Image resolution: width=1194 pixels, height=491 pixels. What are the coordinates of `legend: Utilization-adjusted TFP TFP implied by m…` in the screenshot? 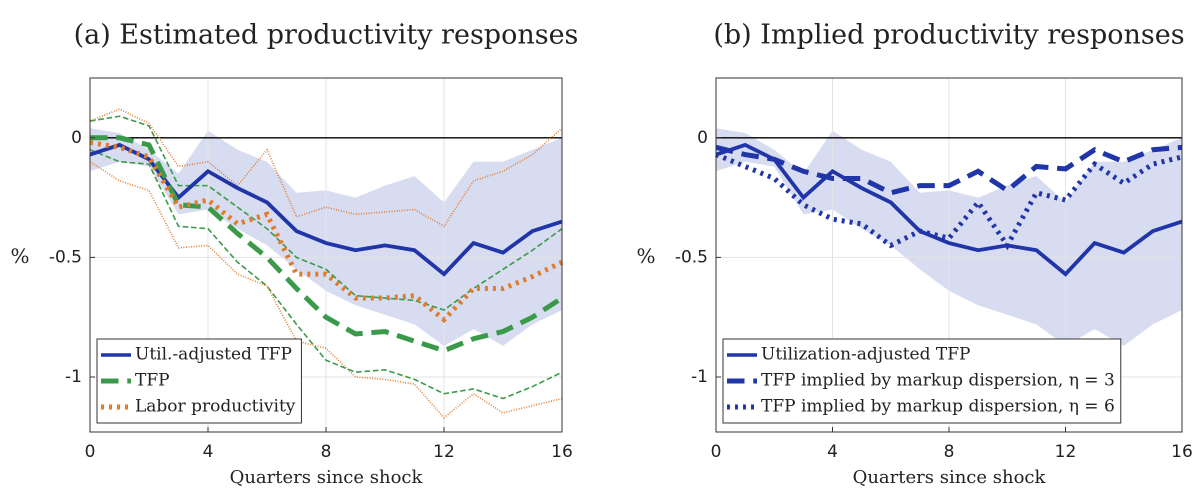 It's located at (922, 381).